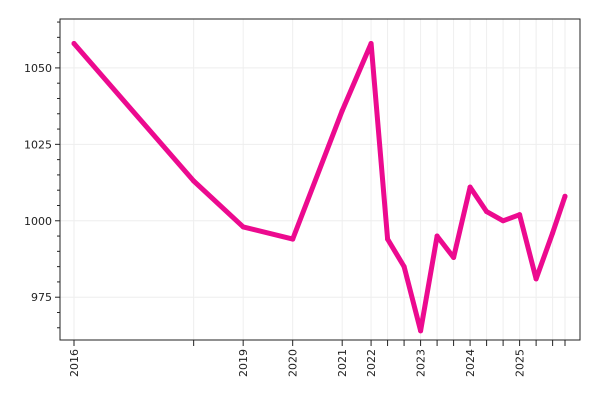 Image resolution: width=600 pixels, height=400 pixels. I want to click on x-tick-label: 2020, so click(293, 363).